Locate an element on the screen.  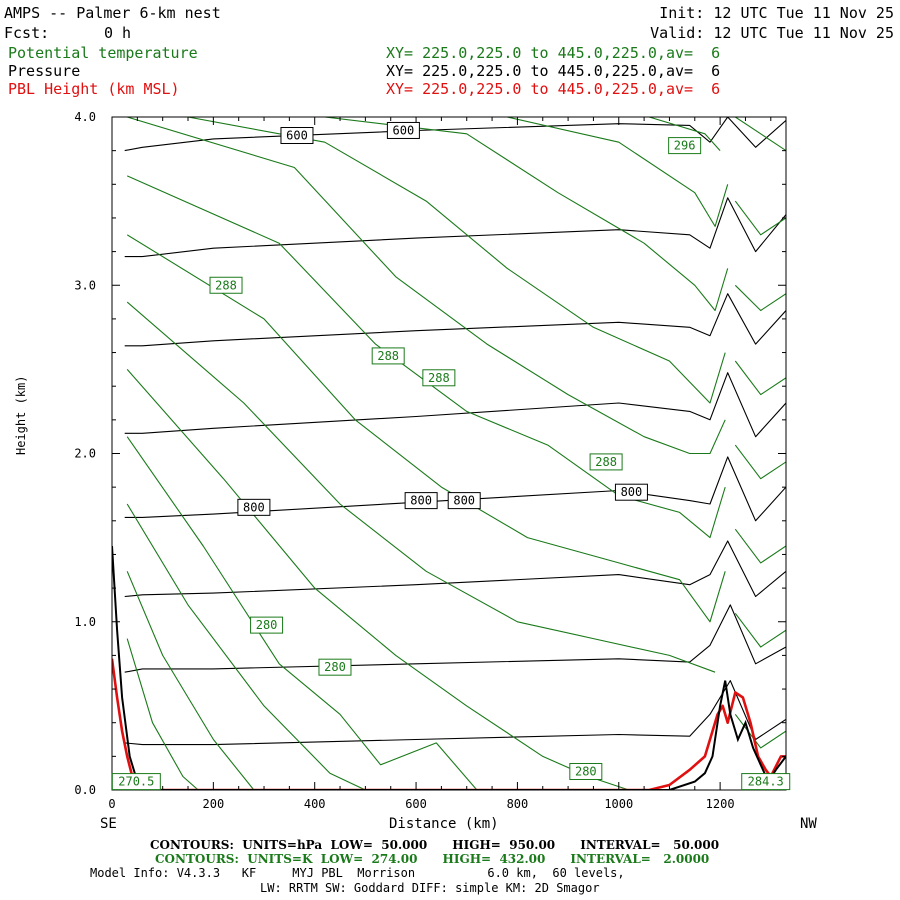
y-tick-label: 4.0 is located at coordinates (85, 117).